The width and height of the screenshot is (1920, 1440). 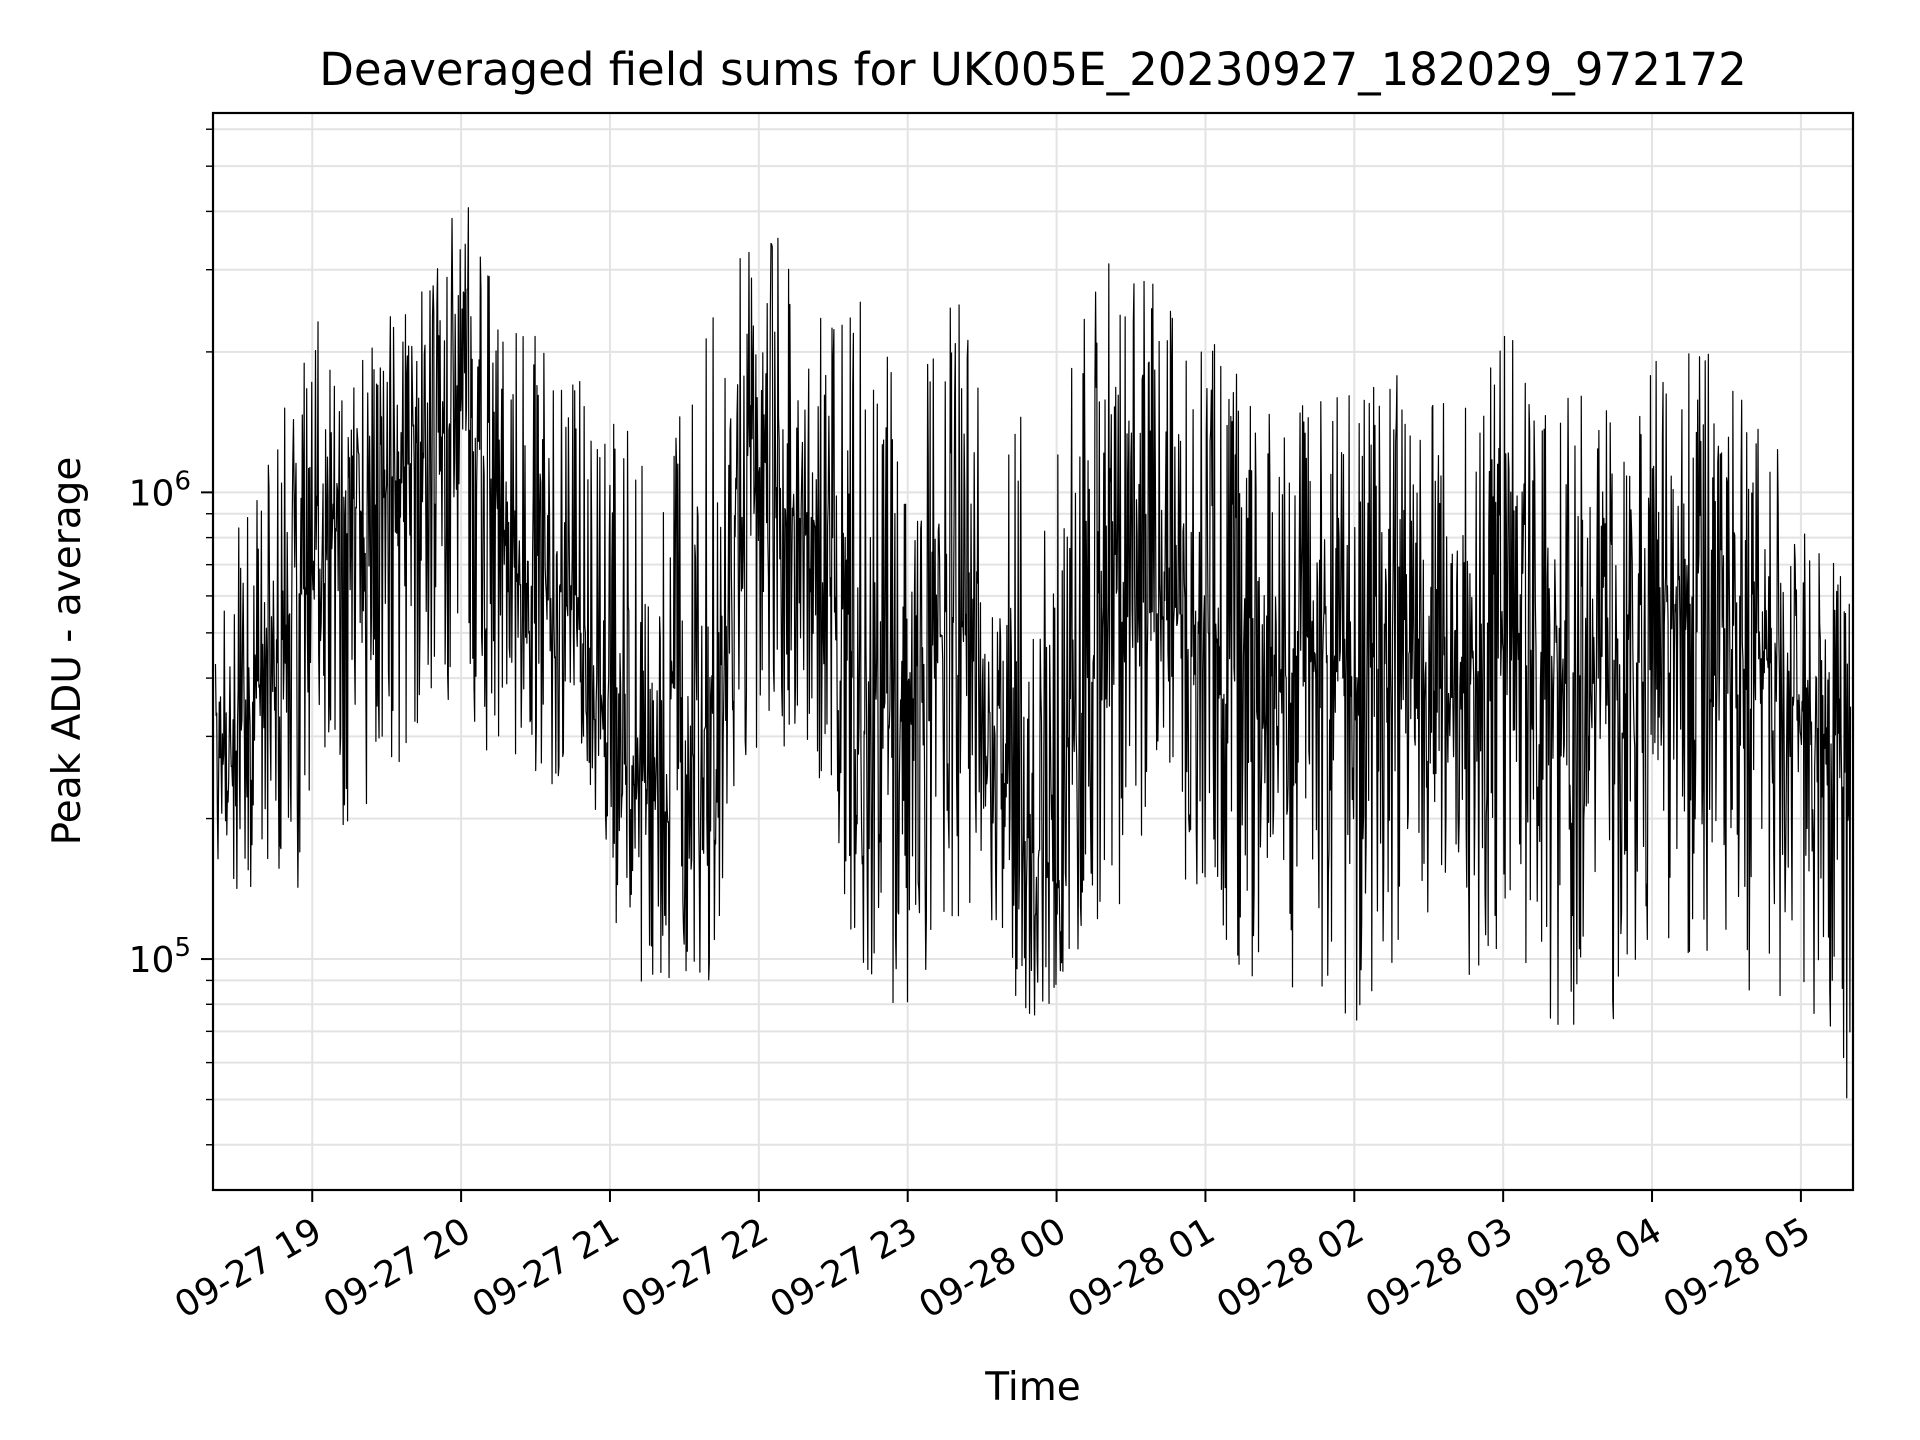 What do you see at coordinates (160, 490) in the screenshot?
I see `y-tick-label: 10⁶` at bounding box center [160, 490].